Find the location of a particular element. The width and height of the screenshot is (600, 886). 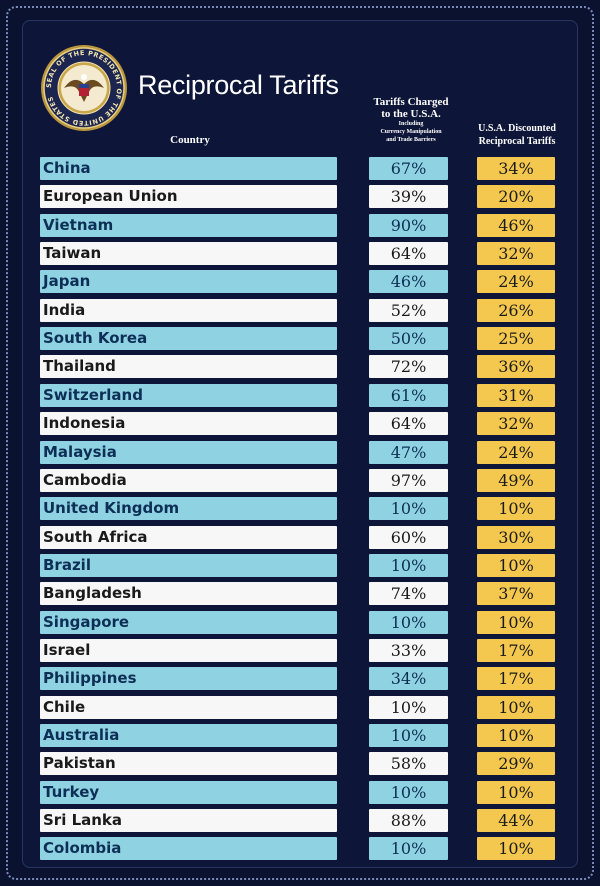

country-cell: Switzerland is located at coordinates (188, 395).